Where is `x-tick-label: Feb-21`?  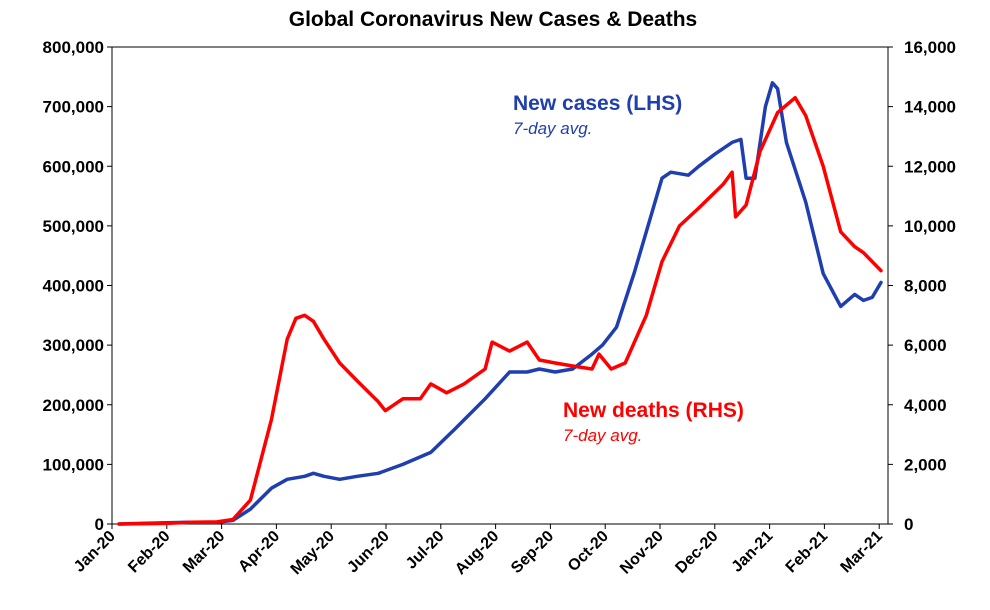
x-tick-label: Feb-21 is located at coordinates (807, 552).